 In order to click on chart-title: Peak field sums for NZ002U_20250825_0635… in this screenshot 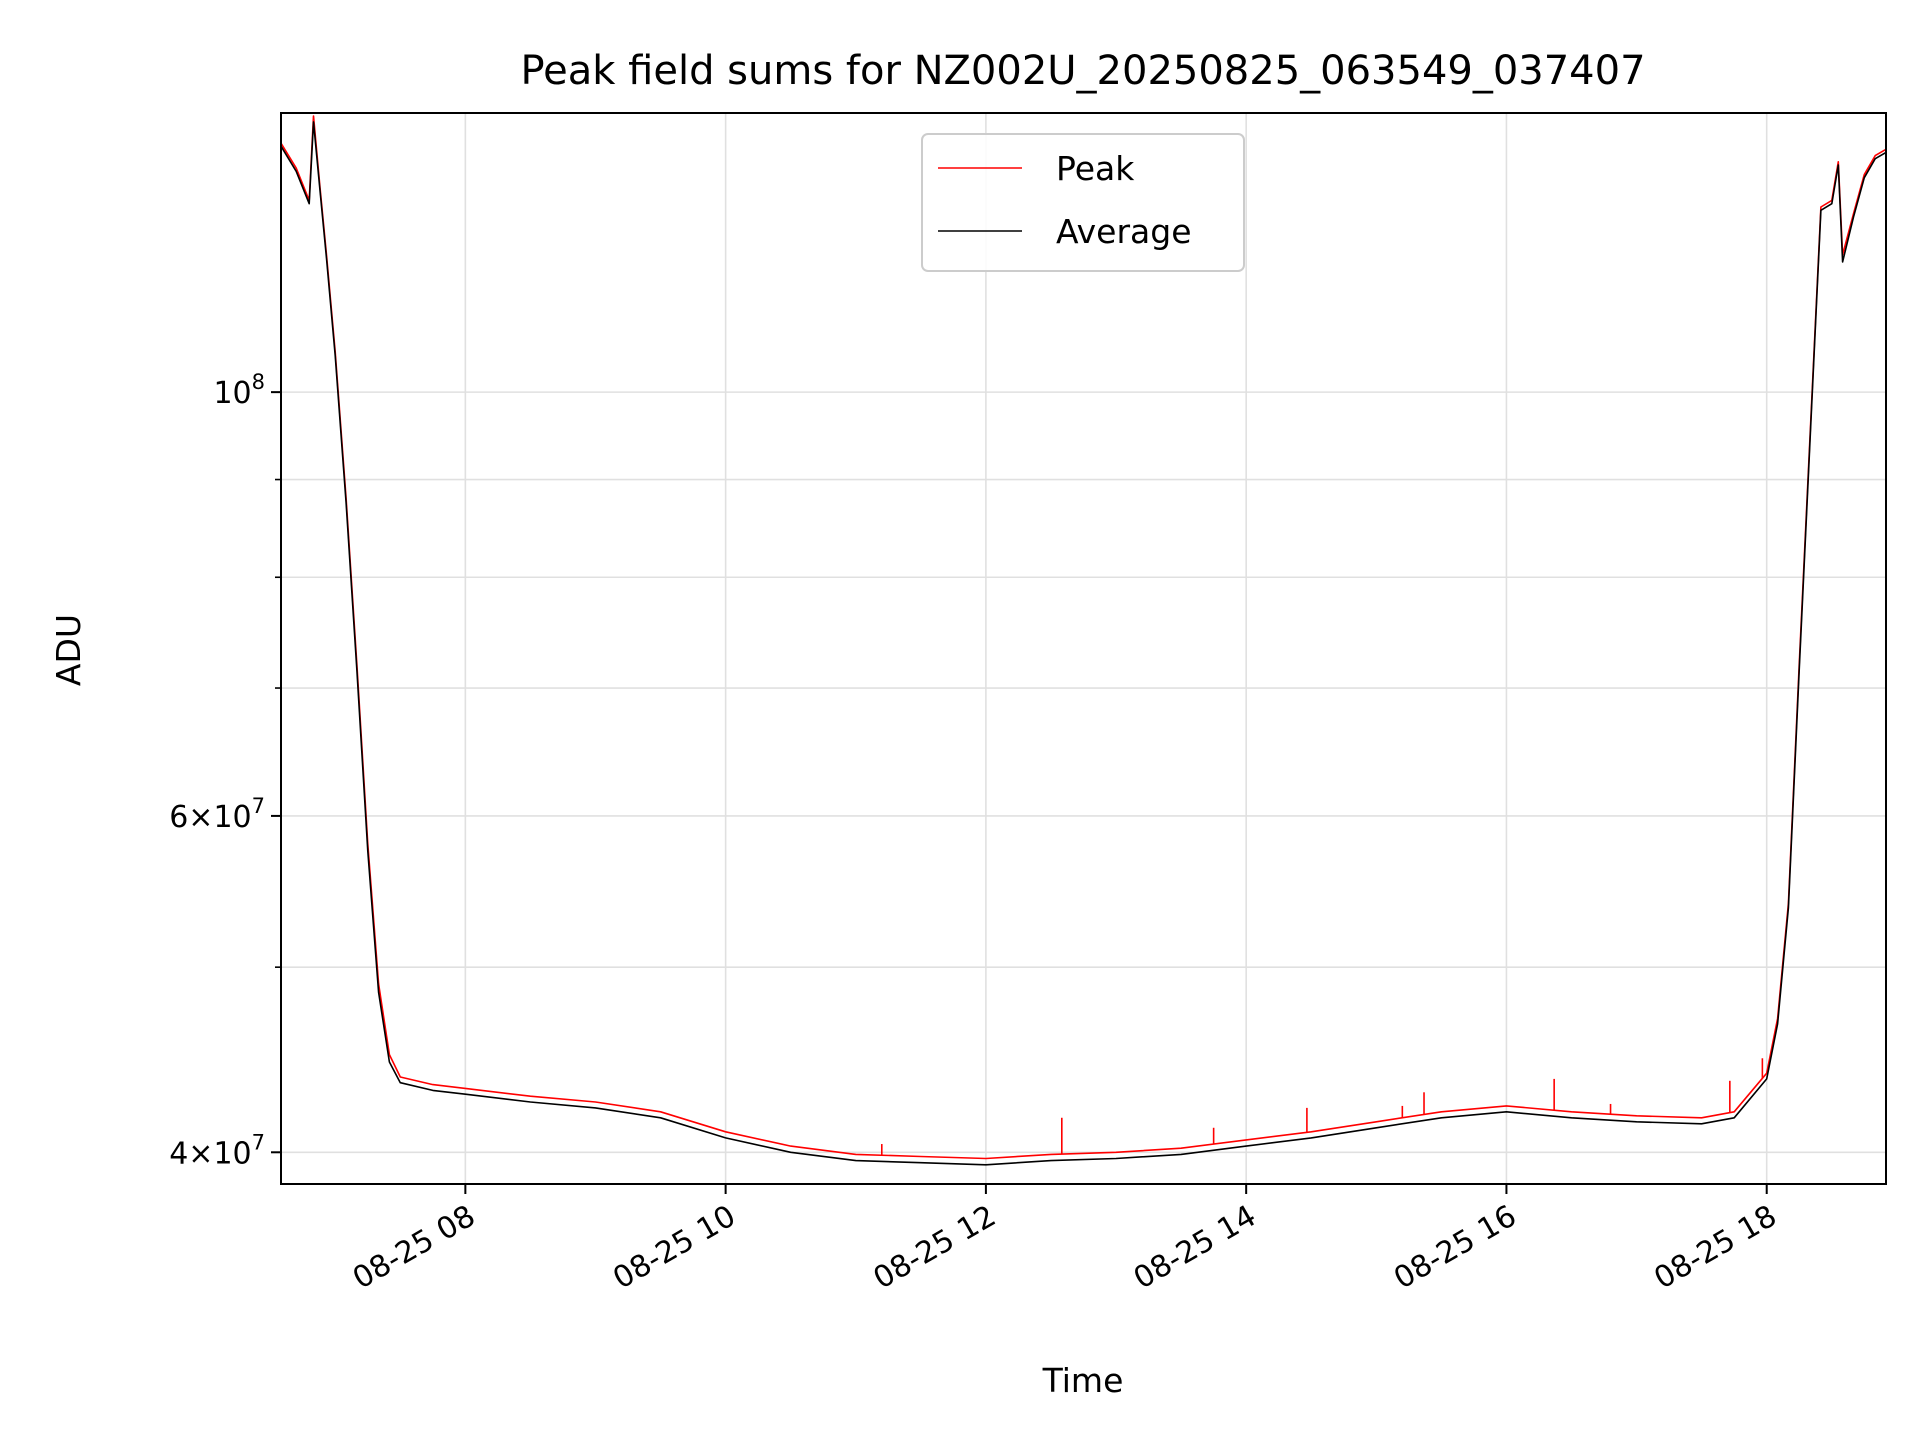, I will do `click(1082, 71)`.